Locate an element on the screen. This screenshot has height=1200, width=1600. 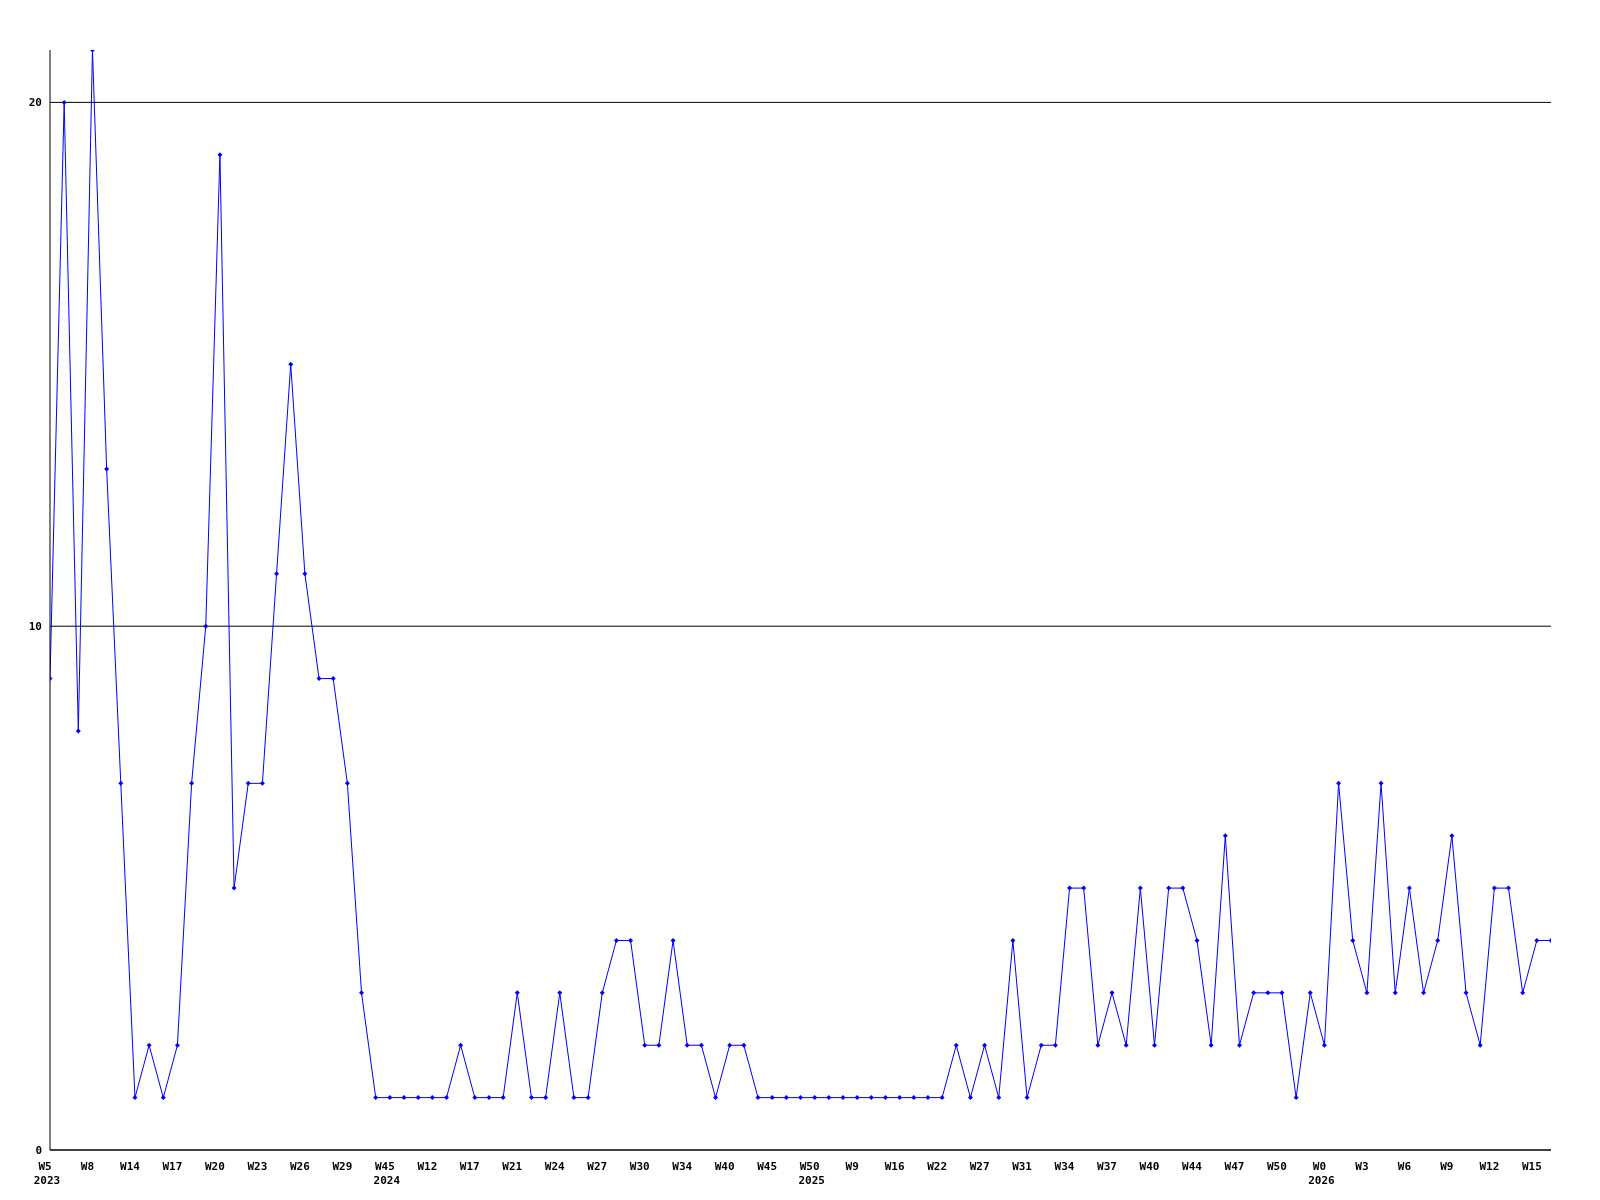
x-tick-label: W50 is located at coordinates (1277, 1166).